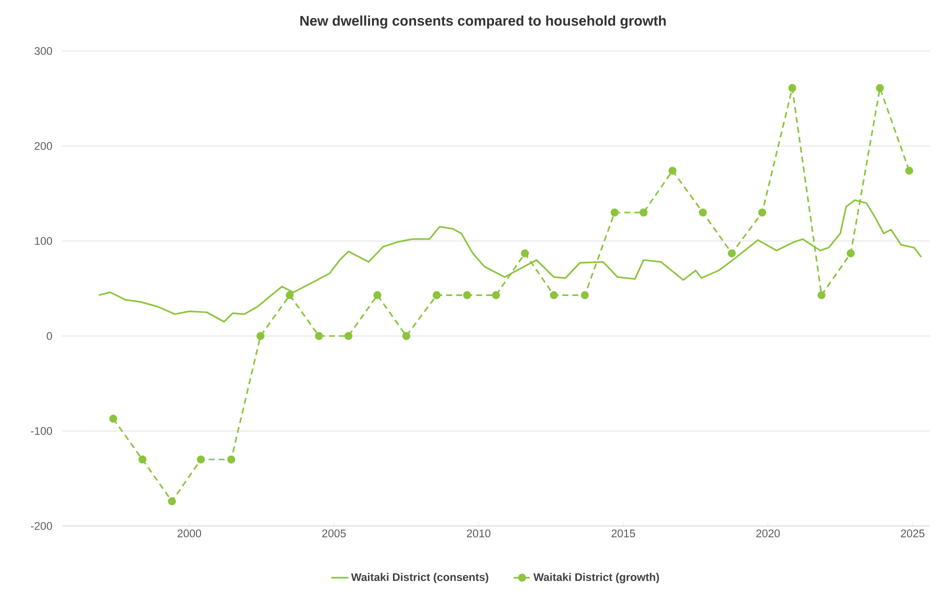 The image size is (950, 594). Describe the element at coordinates (43, 51) in the screenshot. I see `y-tick-label: 300` at that location.